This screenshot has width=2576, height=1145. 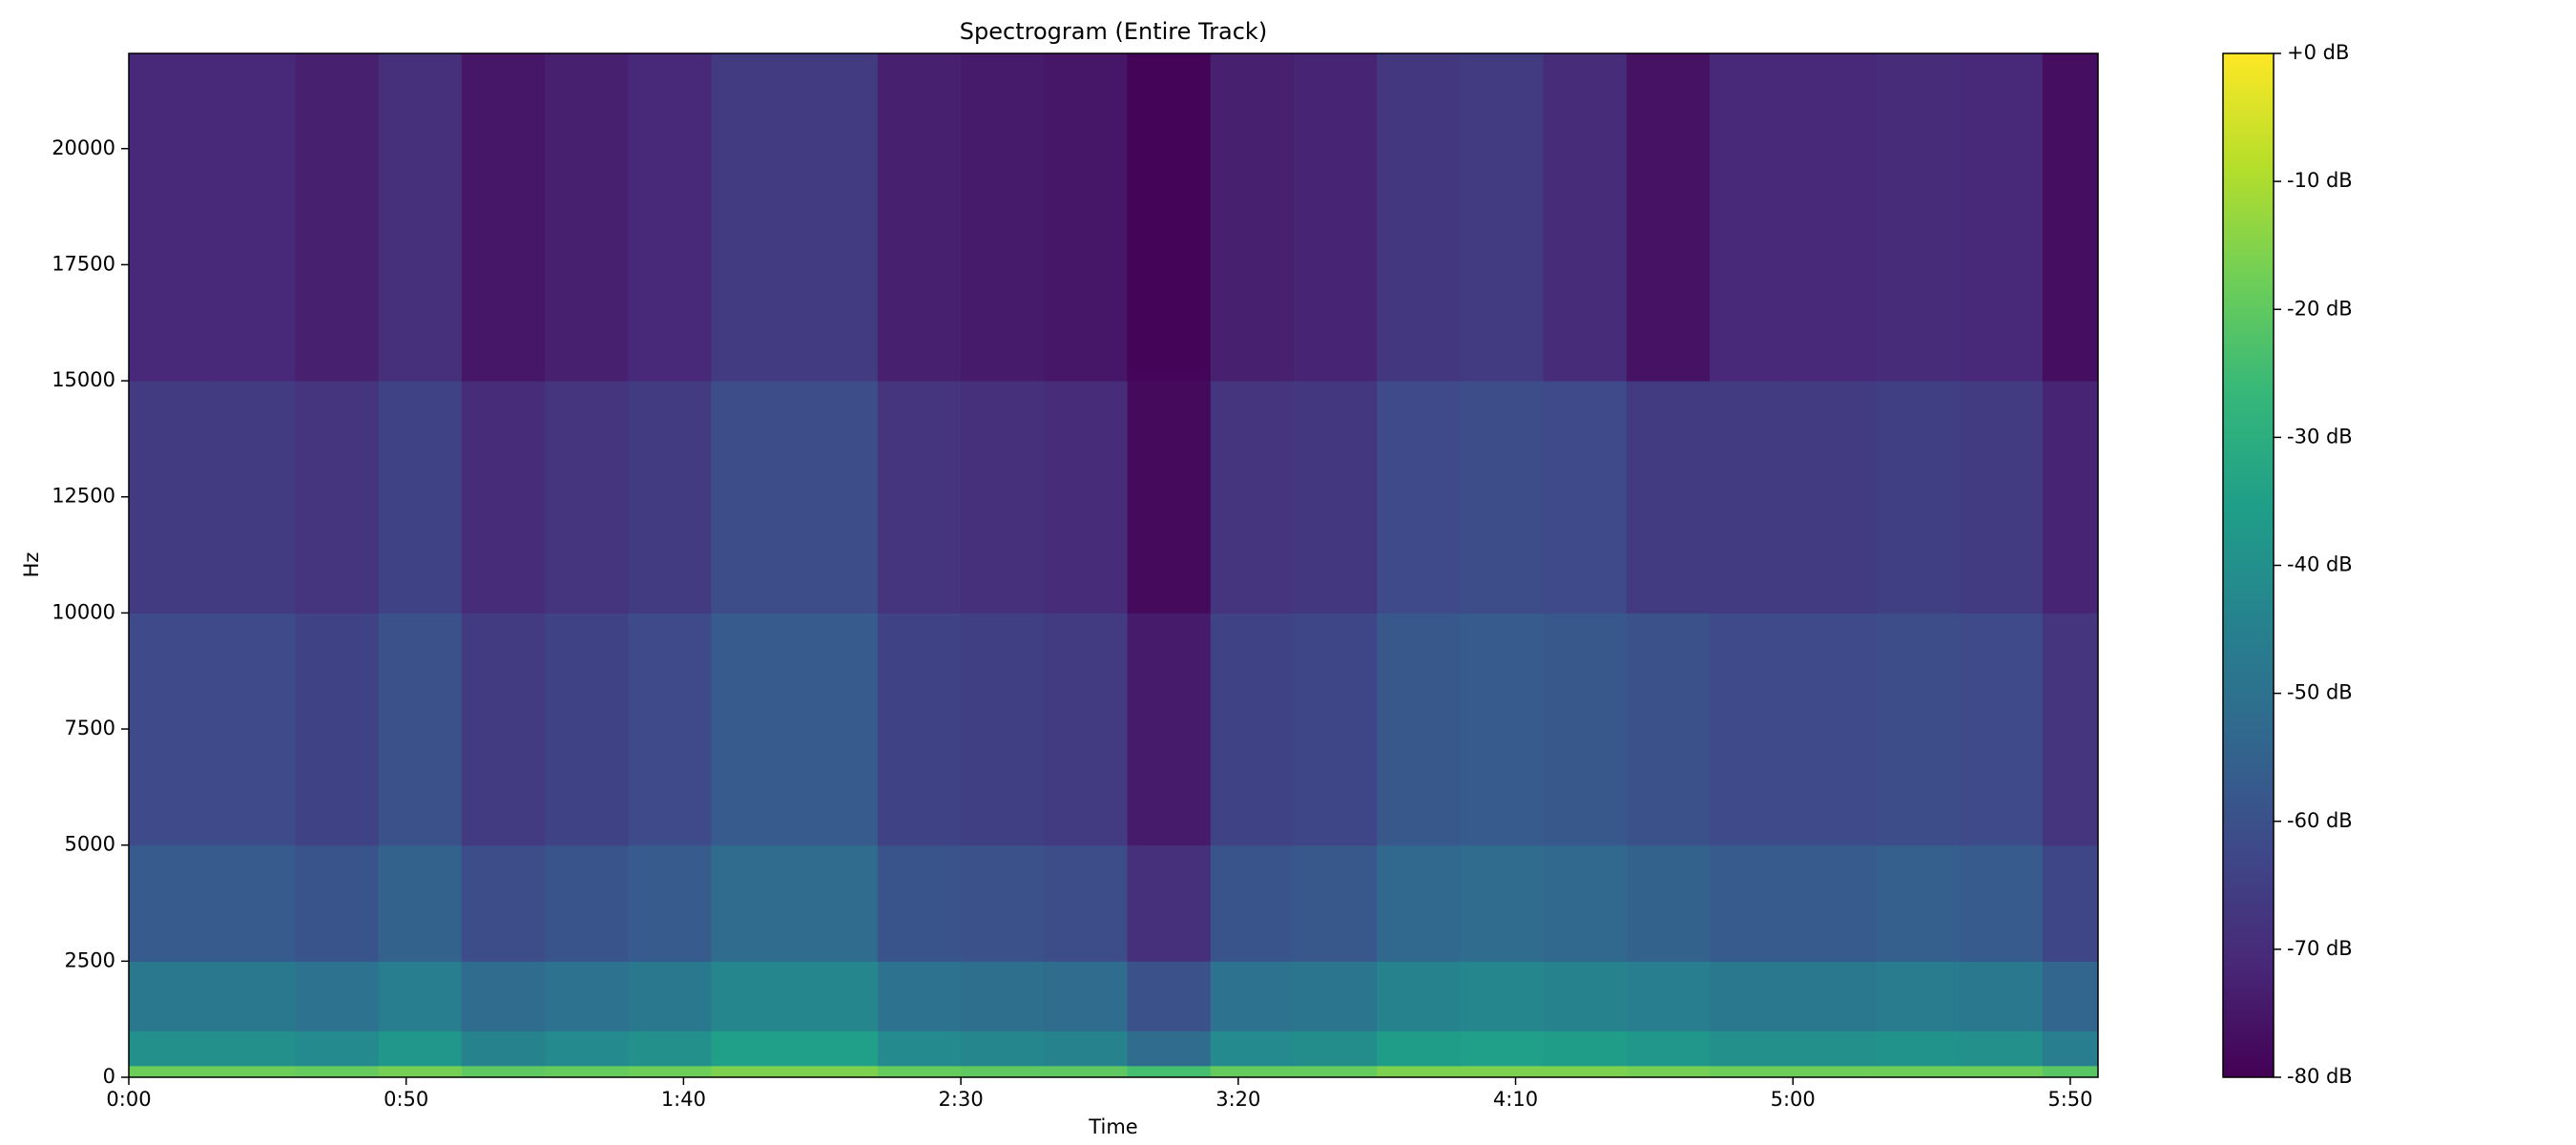 What do you see at coordinates (83, 611) in the screenshot?
I see `y-tick-label: 10000` at bounding box center [83, 611].